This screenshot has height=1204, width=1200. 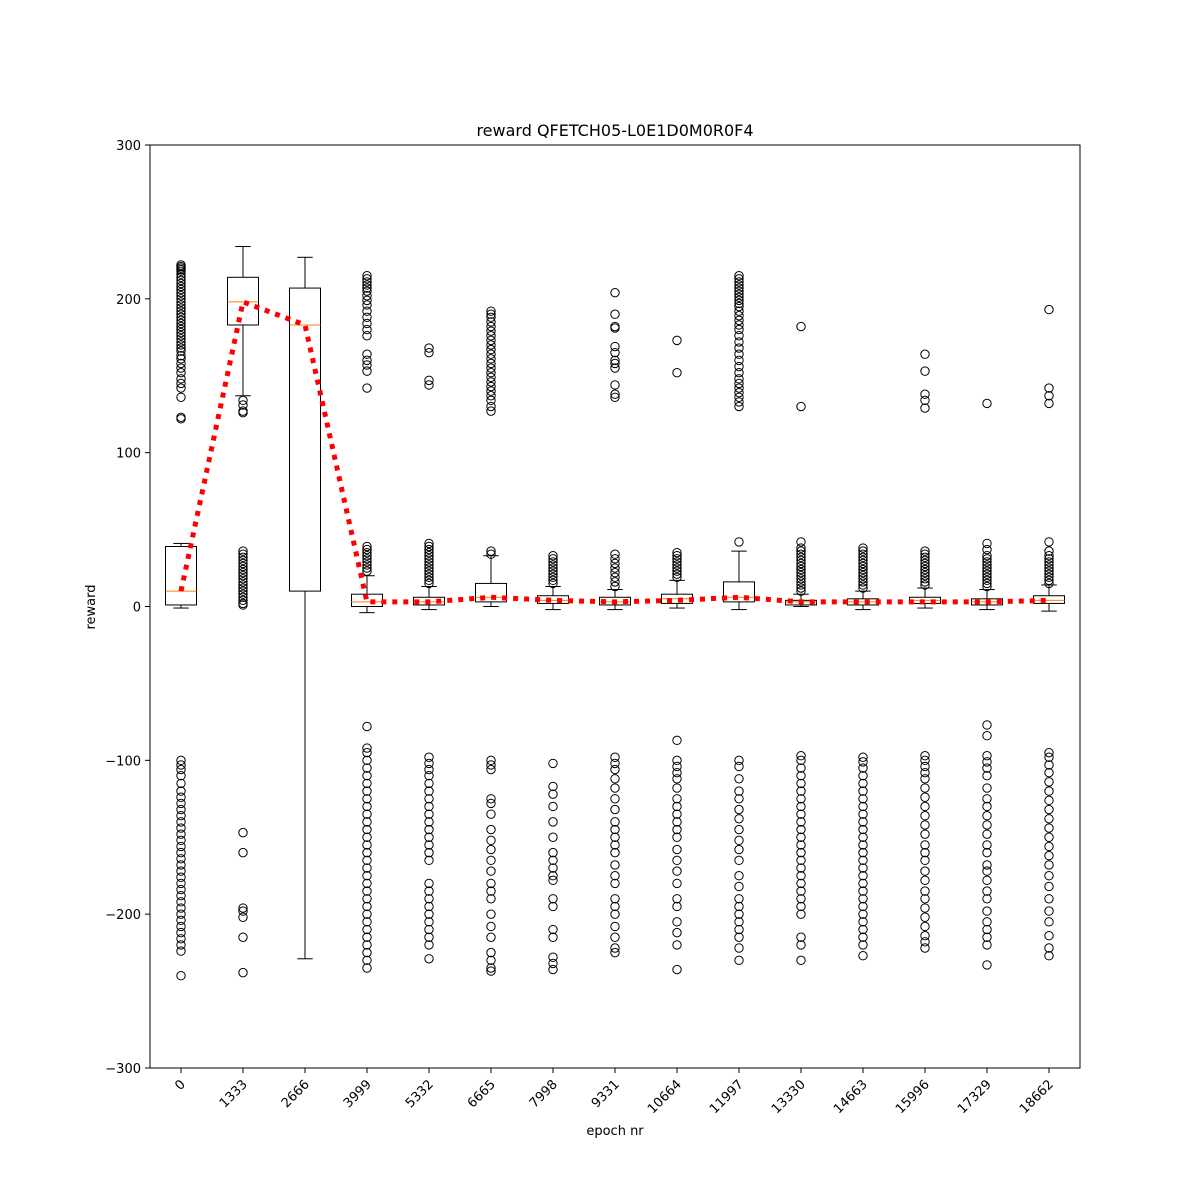 I want to click on x-tick-label: 10664, so click(x=665, y=1097).